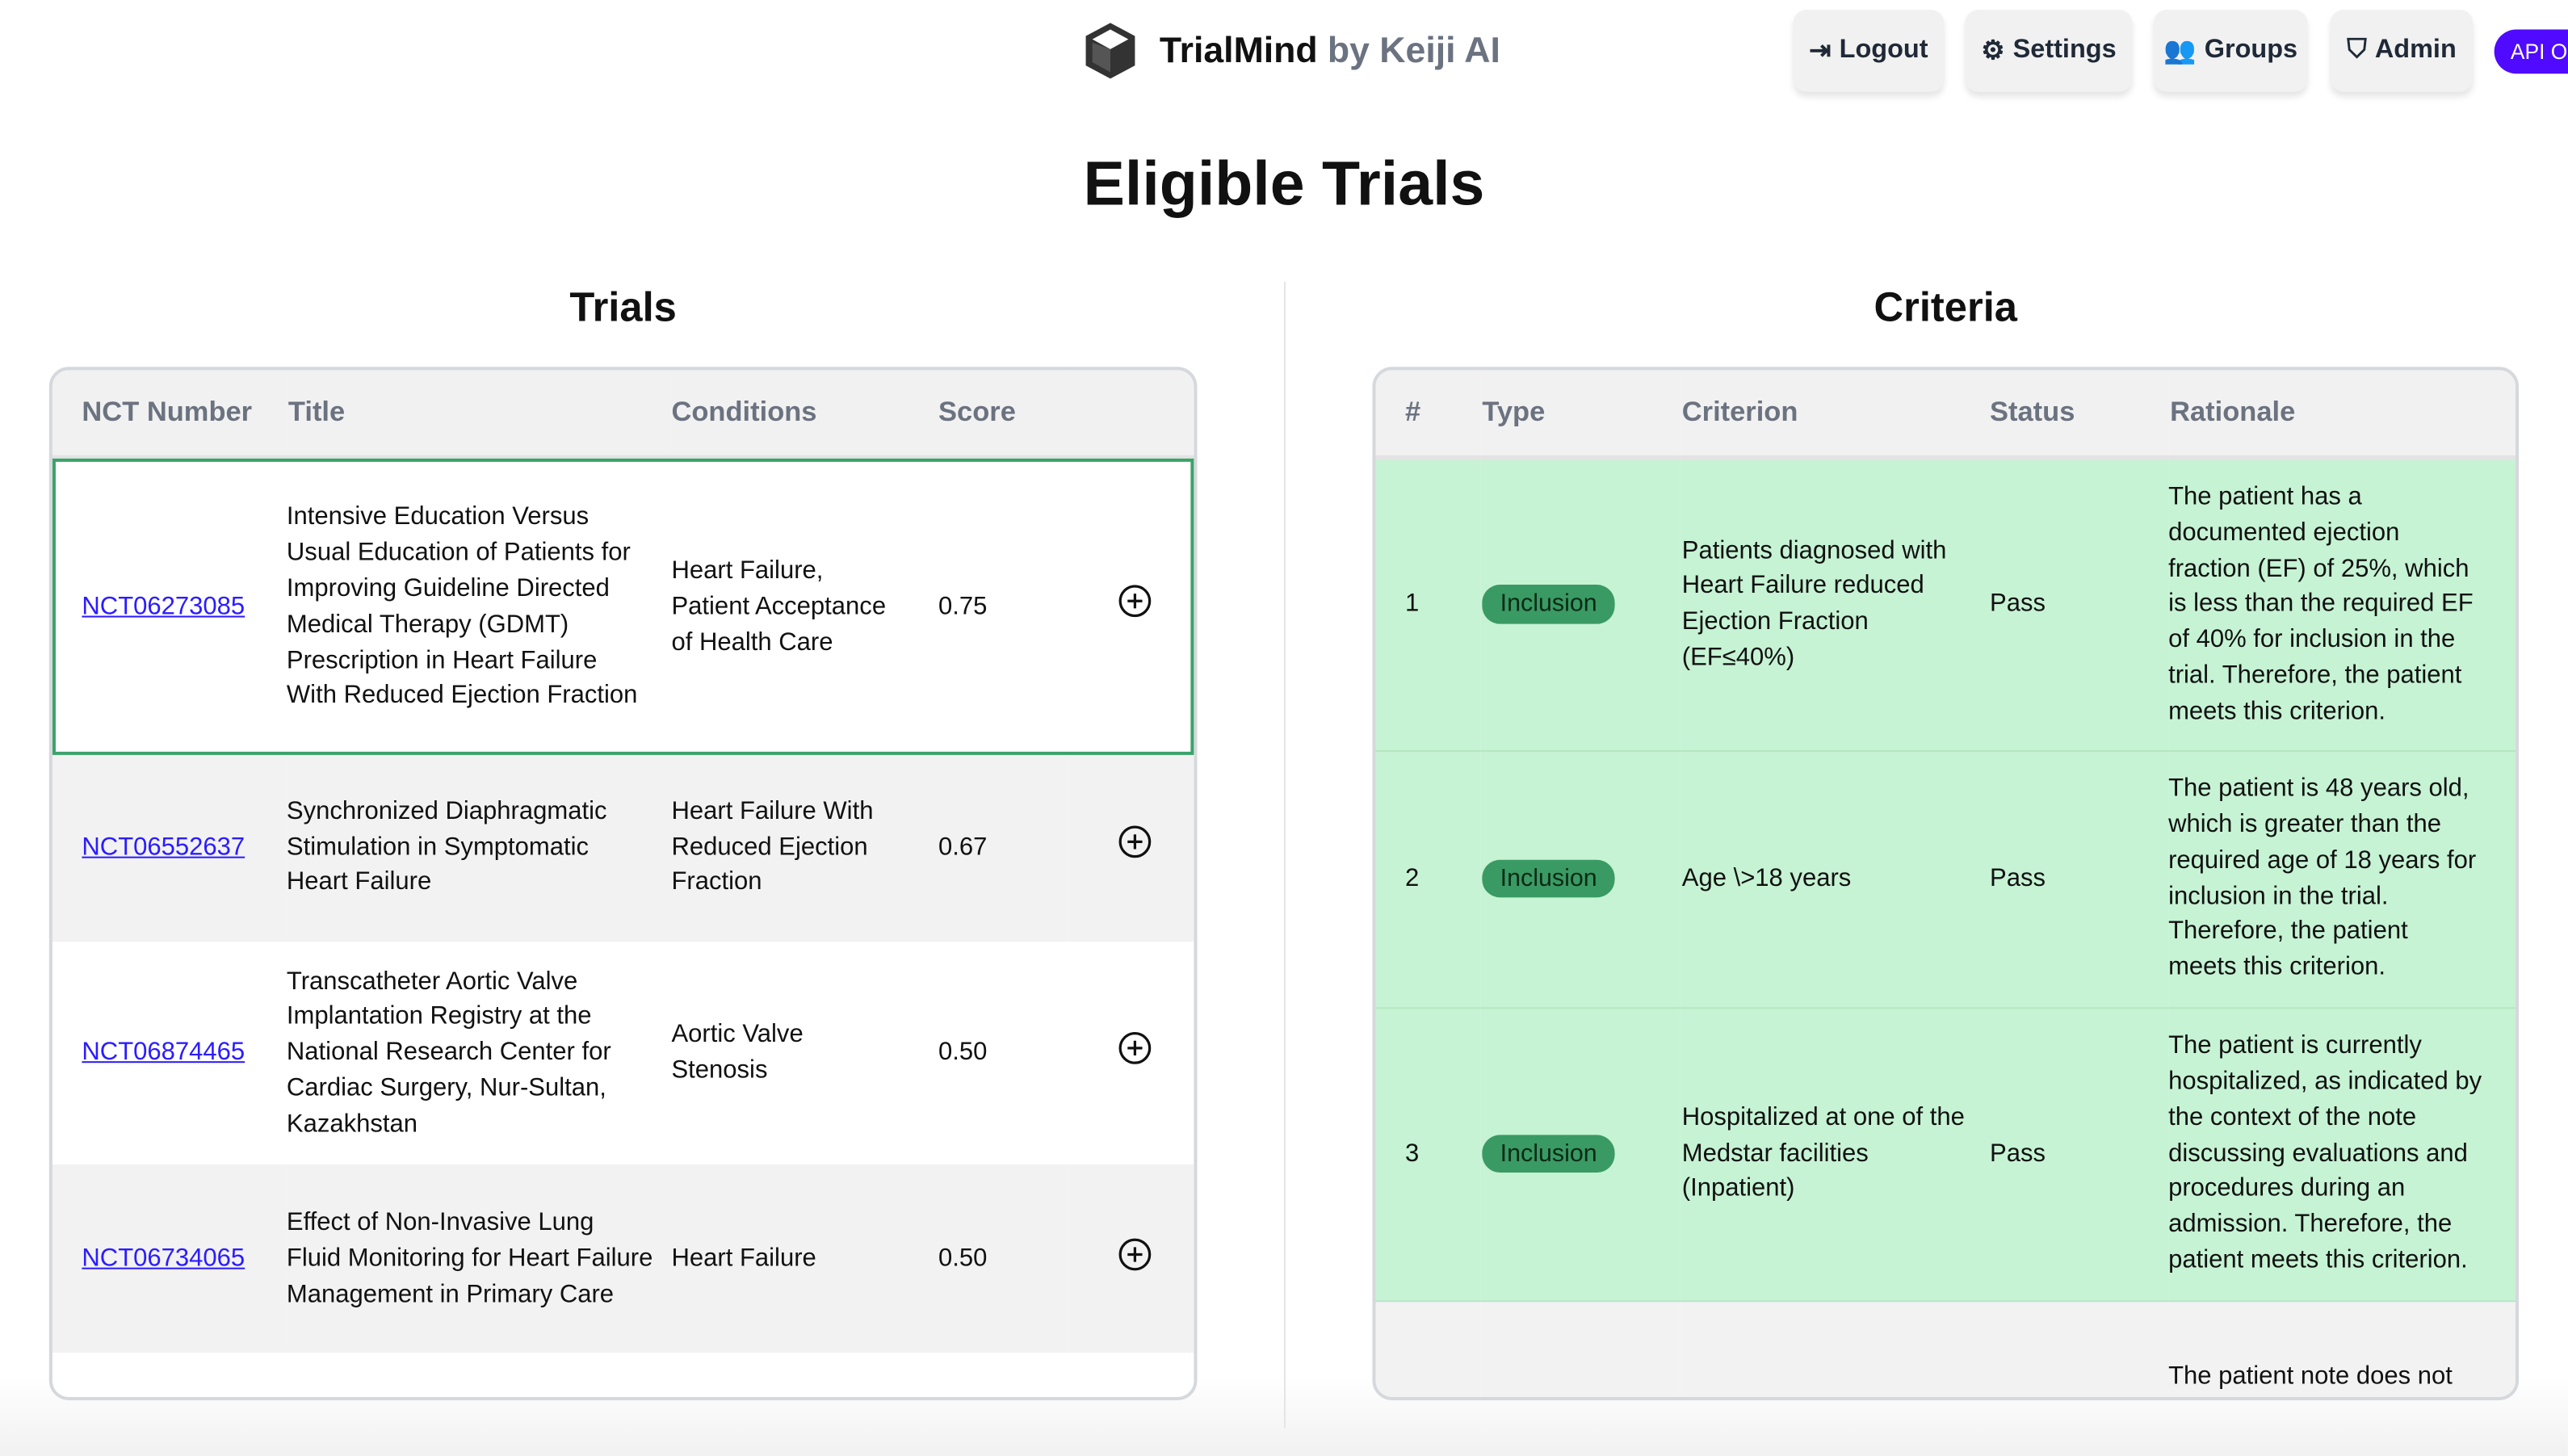 Image resolution: width=2568 pixels, height=1456 pixels. What do you see at coordinates (737, 1052) in the screenshot?
I see `trial-conditions: Aortic Valve Stenosis` at bounding box center [737, 1052].